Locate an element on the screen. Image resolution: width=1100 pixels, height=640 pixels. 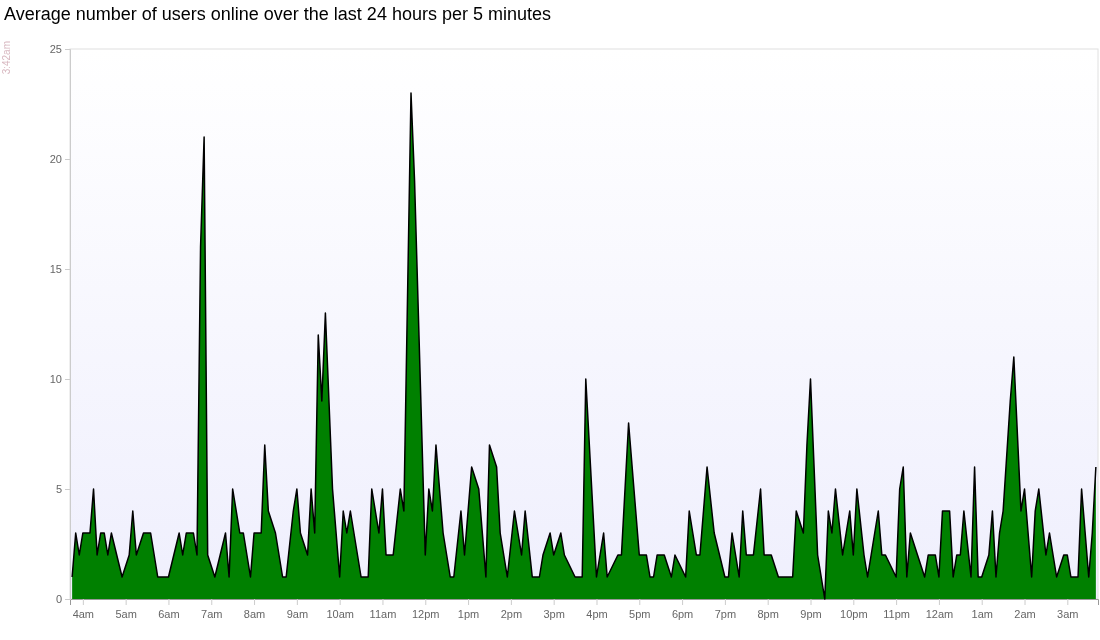
x-tick-label: 4am is located at coordinates (83, 613).